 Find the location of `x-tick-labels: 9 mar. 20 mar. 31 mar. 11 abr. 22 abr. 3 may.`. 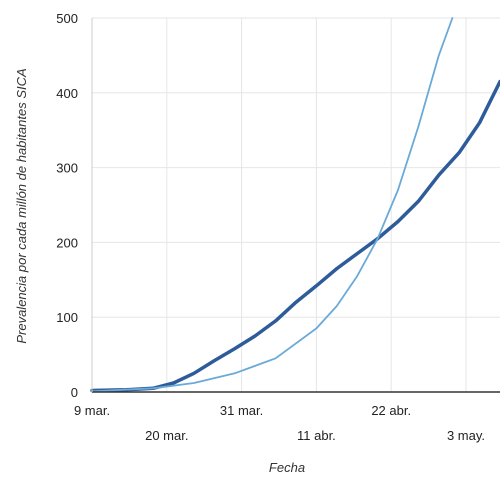

x-tick-labels: 9 mar. 20 mar. 31 mar. 11 abr. 22 abr. 3 may. is located at coordinates (279, 423).